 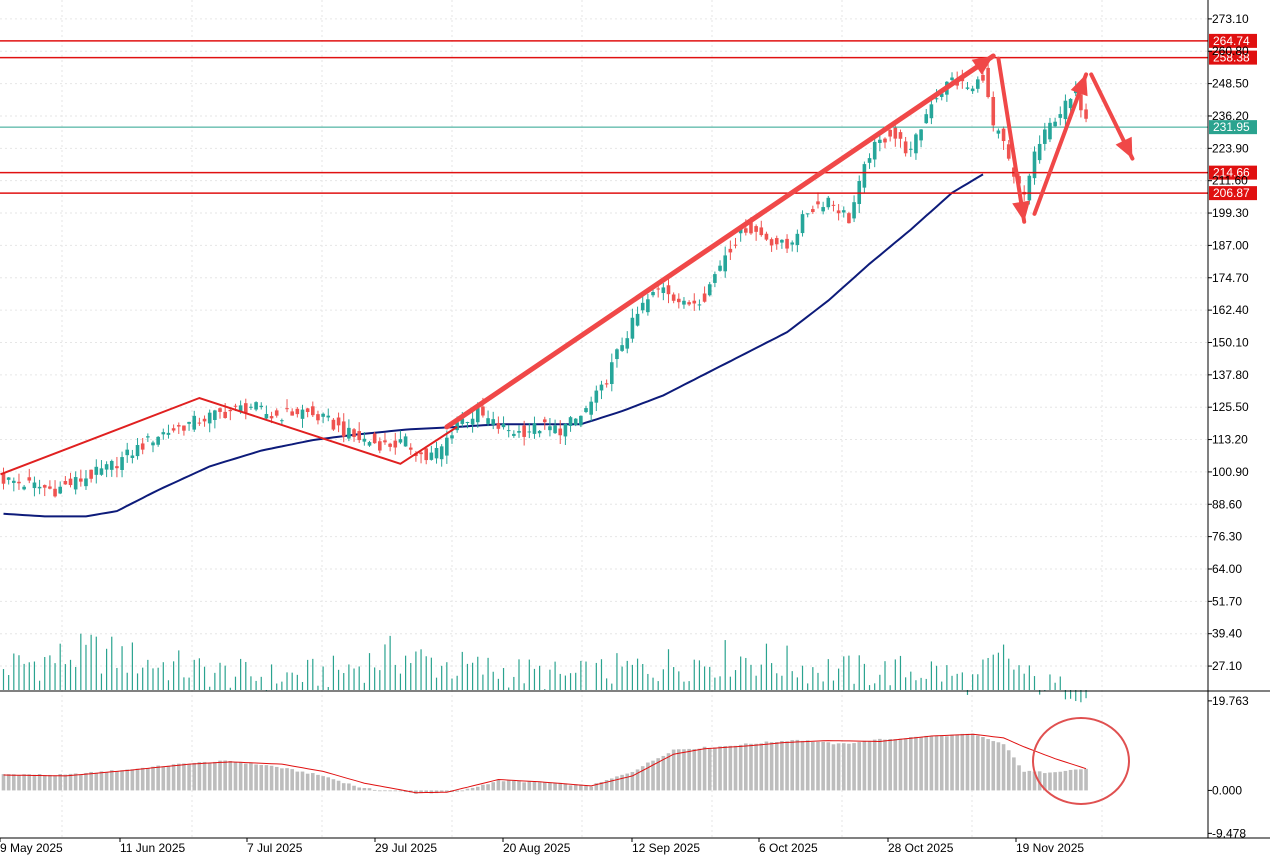 What do you see at coordinates (1227, 504) in the screenshot?
I see `price-tick-label: 88.60` at bounding box center [1227, 504].